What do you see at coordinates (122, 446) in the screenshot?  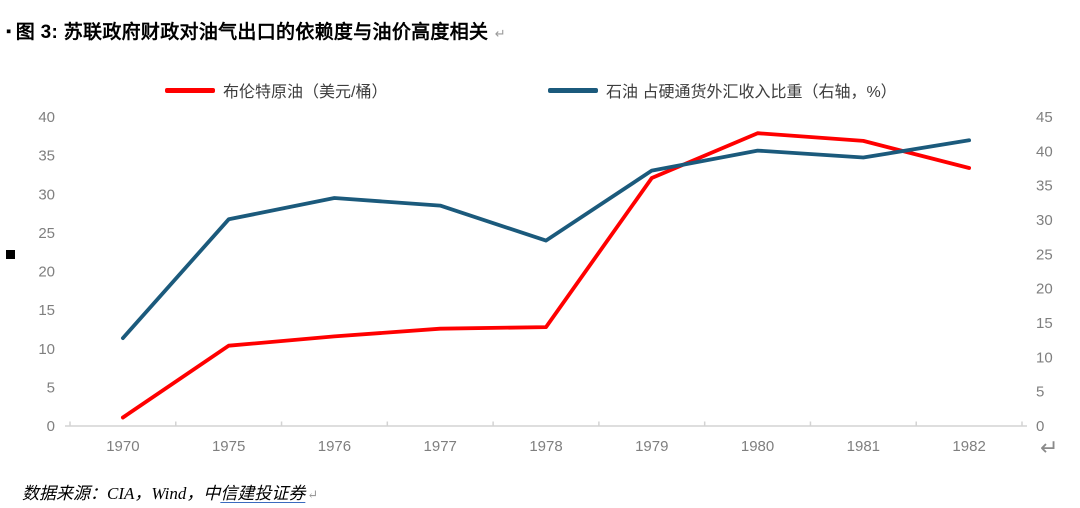 I see `x-axis-category-label: 1970` at bounding box center [122, 446].